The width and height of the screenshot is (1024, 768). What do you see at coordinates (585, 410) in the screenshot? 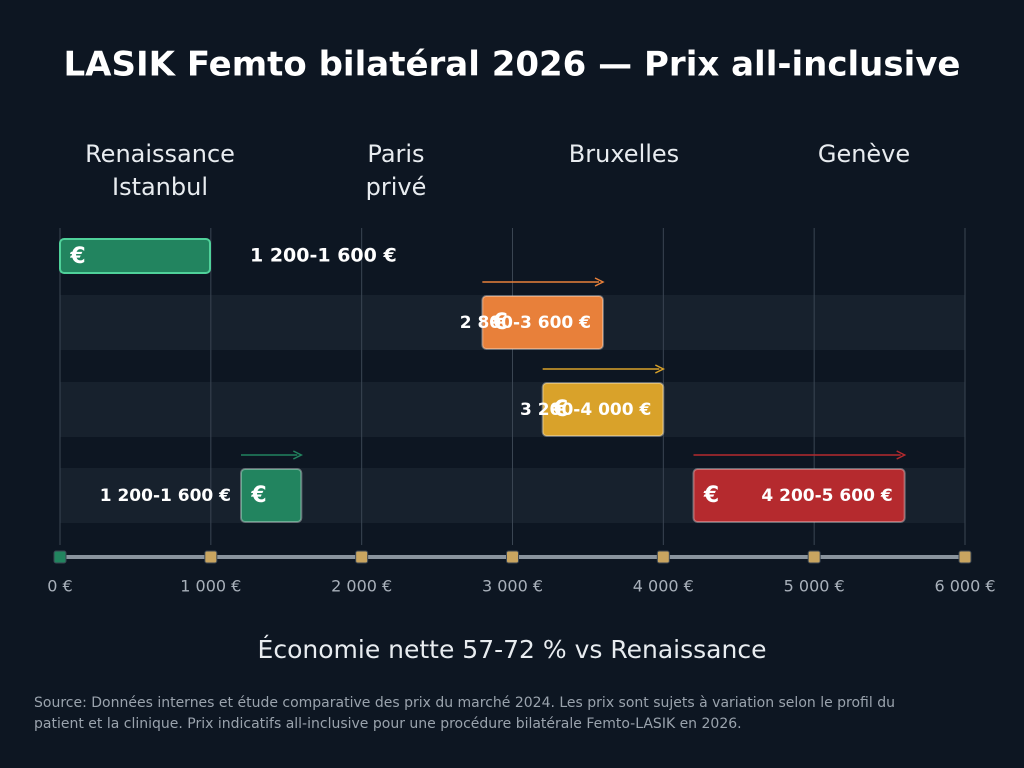
I see `bar-label: 3 200-4 000 €` at bounding box center [585, 410].